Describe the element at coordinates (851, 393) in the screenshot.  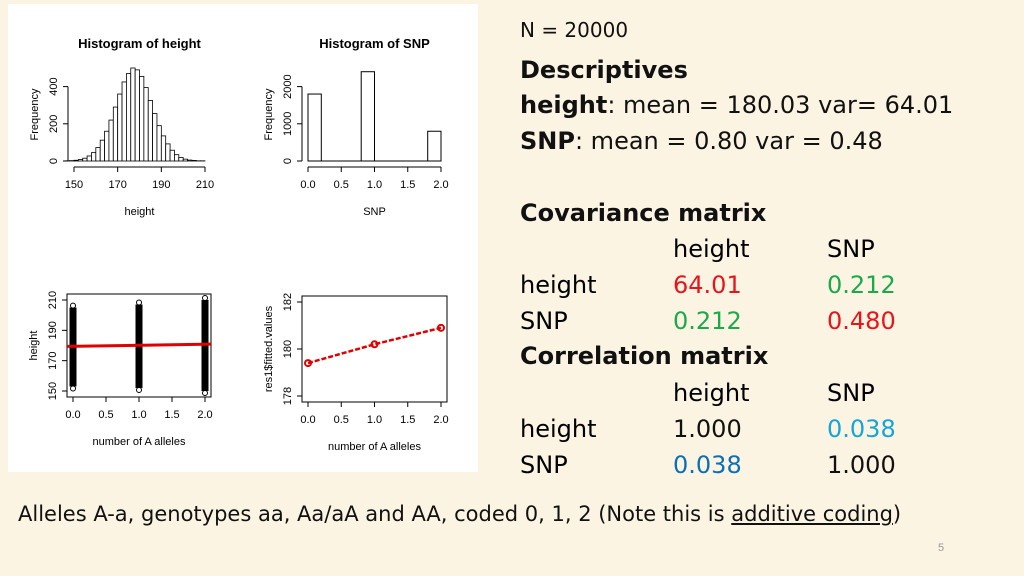
I see `cor-col-snp: SNP` at that location.